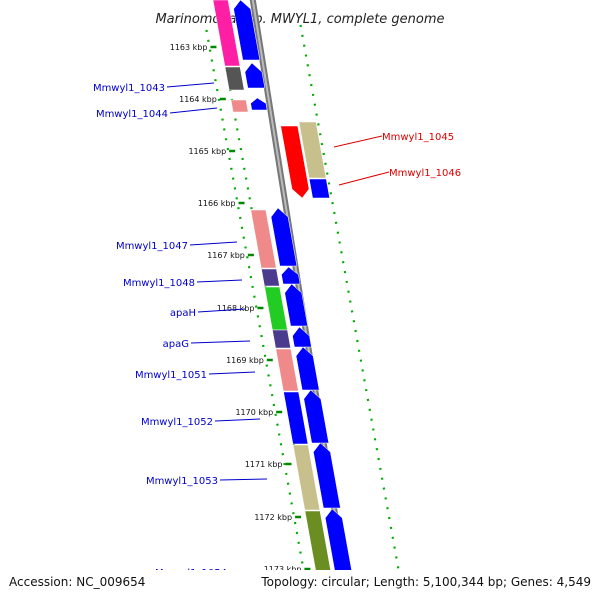 The image size is (600, 600). Describe the element at coordinates (273, 517) in the screenshot. I see `kbp-tick-label: 1172 kbp` at that location.